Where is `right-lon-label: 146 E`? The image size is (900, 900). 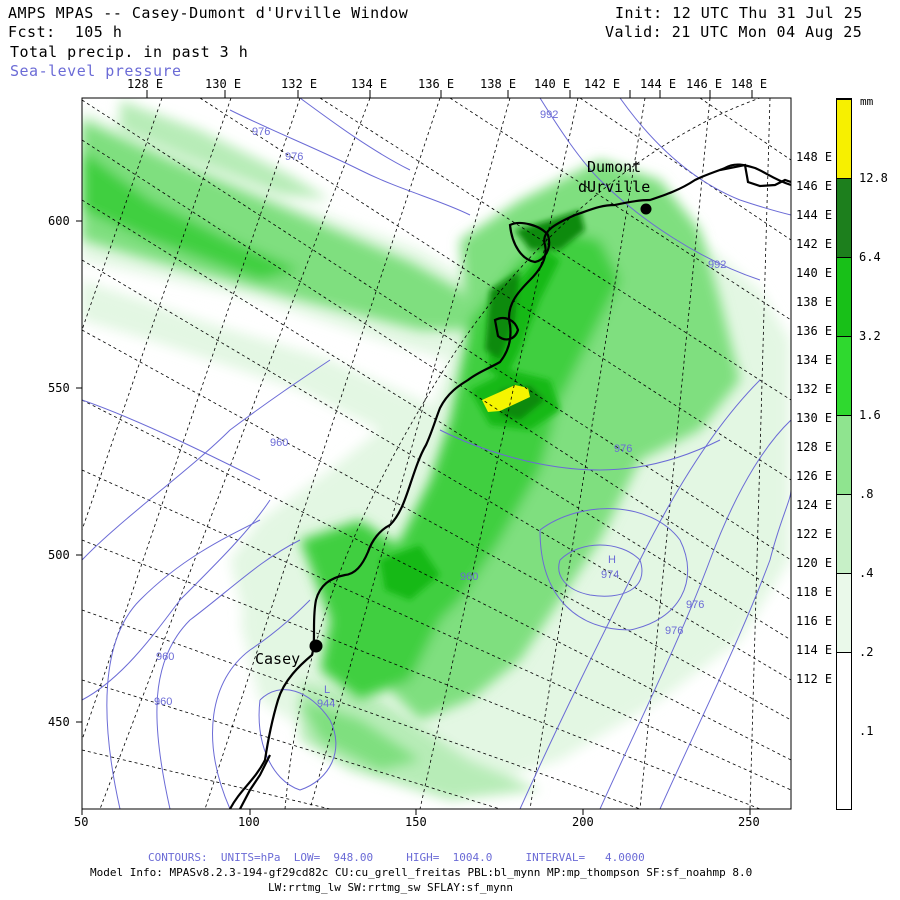 right-lon-label: 146 E is located at coordinates (814, 186).